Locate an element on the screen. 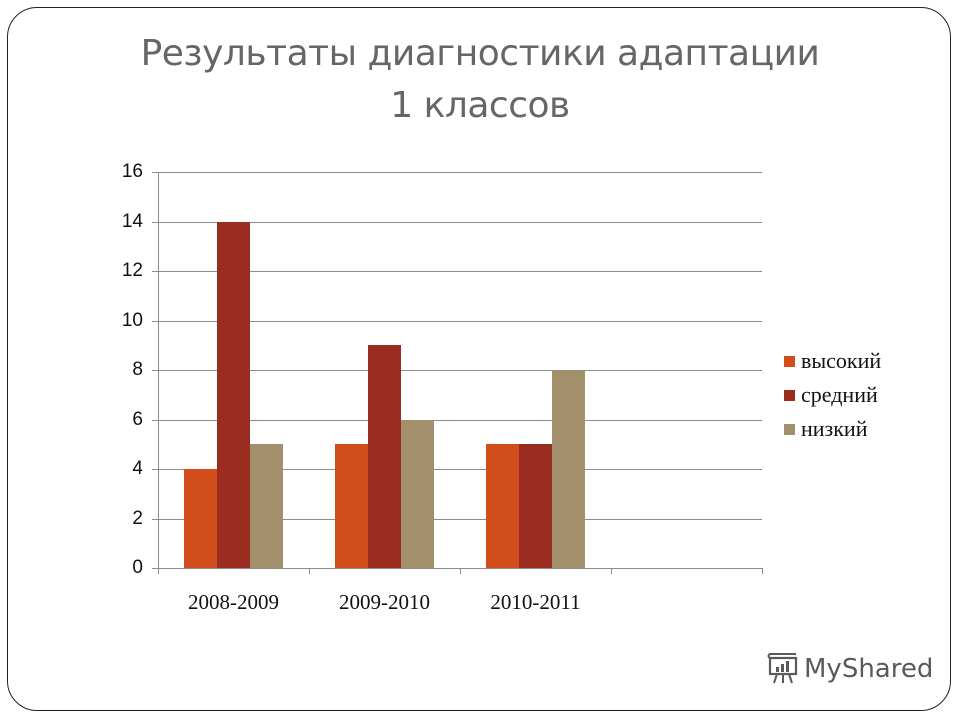  bar-средний-2010-2011 is located at coordinates (535, 506).